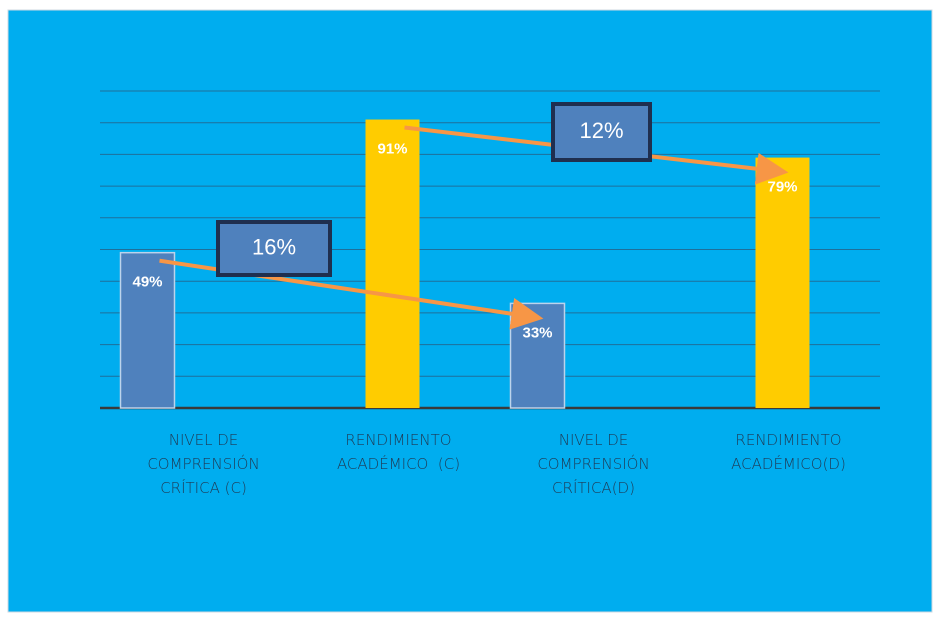 Image resolution: width=940 pixels, height=621 pixels. What do you see at coordinates (789, 452) in the screenshot?
I see `x-tick-label: RENDIMIENTO ACADÉMICO(D)` at bounding box center [789, 452].